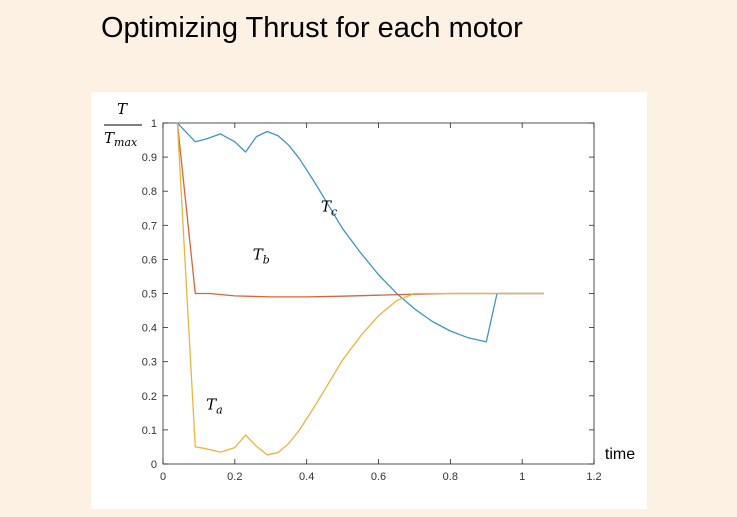 The image size is (737, 517). What do you see at coordinates (312, 28) in the screenshot?
I see `slide-title: Optimizing Thrust for each motor` at bounding box center [312, 28].